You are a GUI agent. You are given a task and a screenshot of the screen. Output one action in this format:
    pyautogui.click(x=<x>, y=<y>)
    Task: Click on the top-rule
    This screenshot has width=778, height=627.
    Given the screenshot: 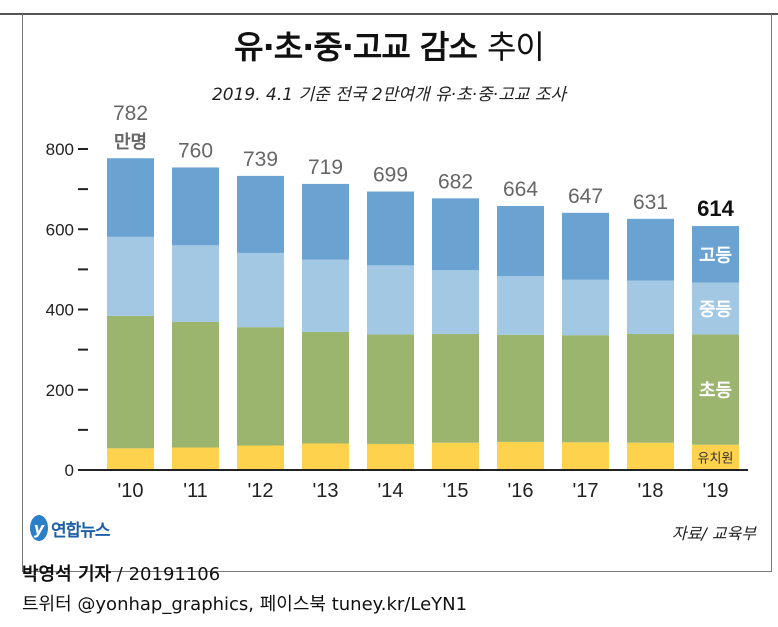 What is the action you would take?
    pyautogui.click(x=389, y=14)
    